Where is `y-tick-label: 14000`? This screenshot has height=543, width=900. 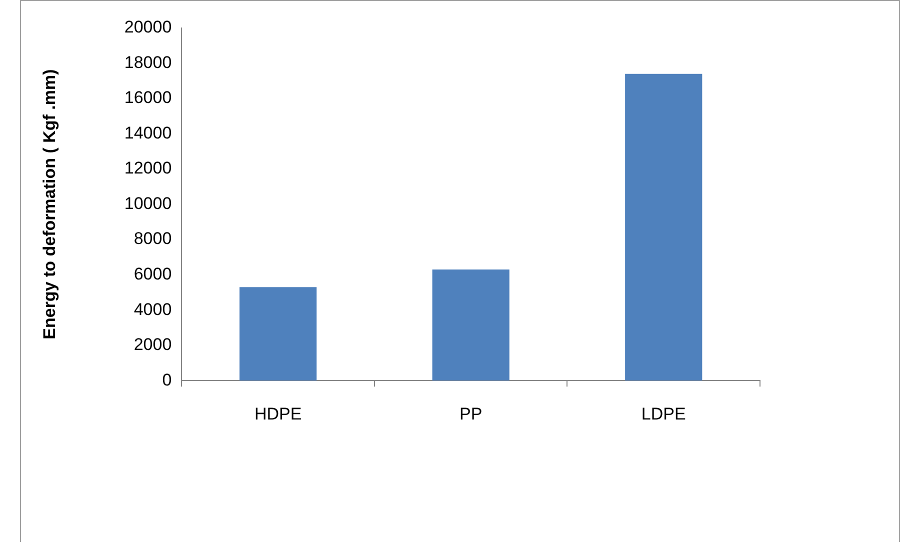
y-tick-label: 14000 is located at coordinates (148, 132).